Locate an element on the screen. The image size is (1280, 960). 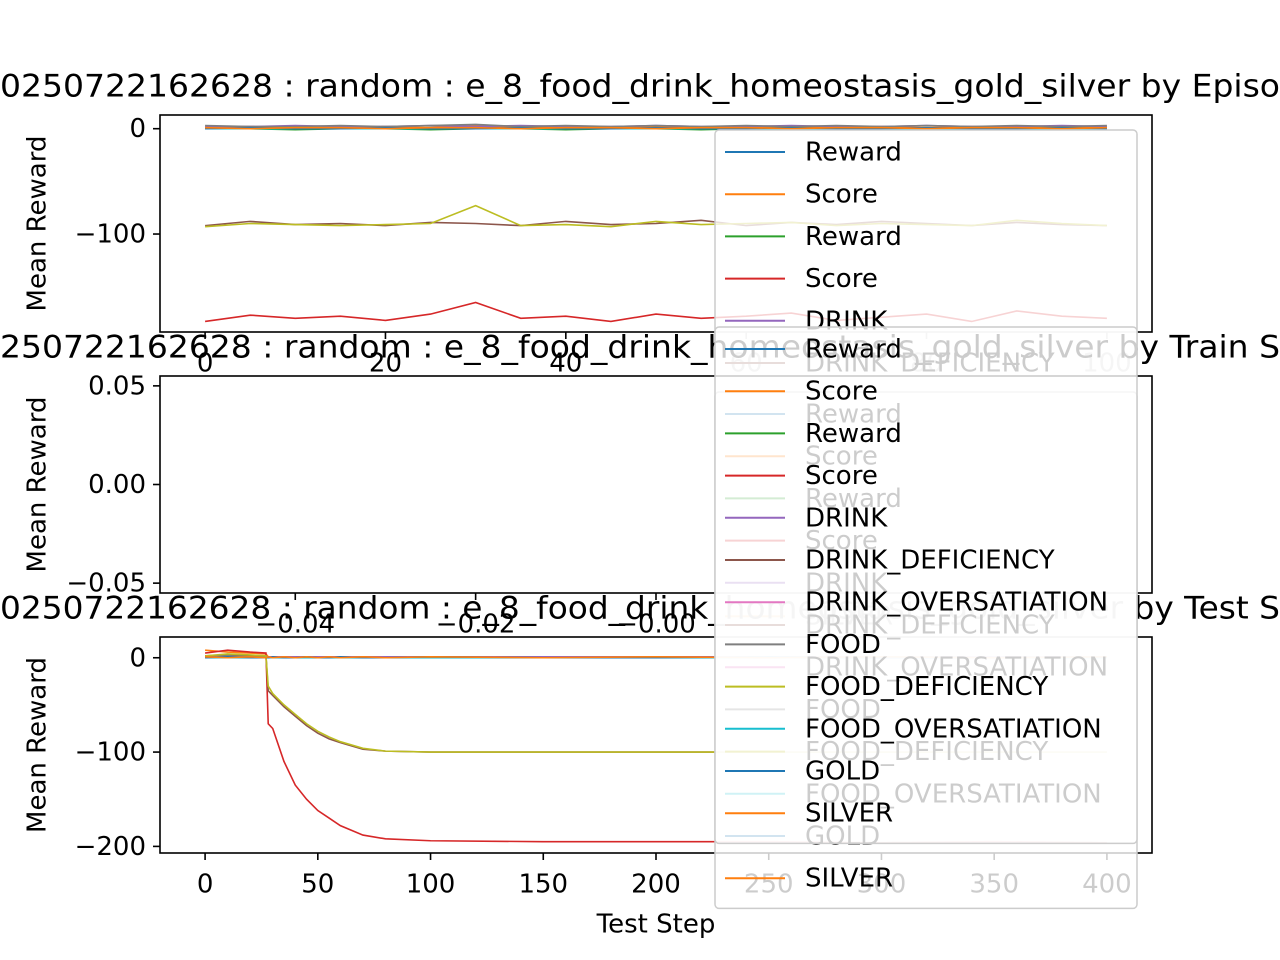
legend-label: FOOD_OVERSATIATION is located at coordinates (953, 729).